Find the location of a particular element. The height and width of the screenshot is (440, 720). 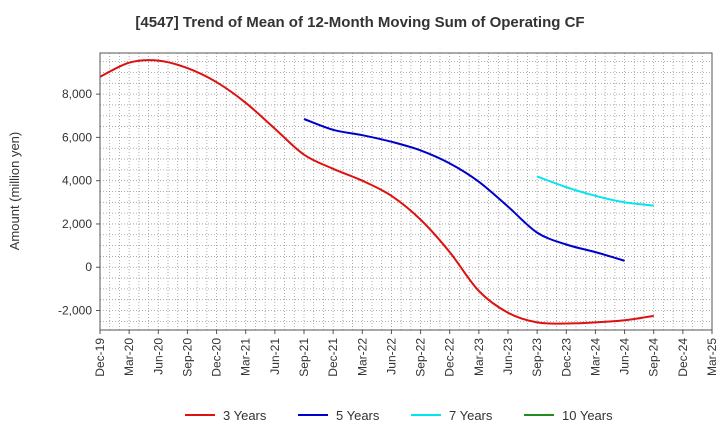

x-tick-label: Jun-21 is located at coordinates (275, 356).